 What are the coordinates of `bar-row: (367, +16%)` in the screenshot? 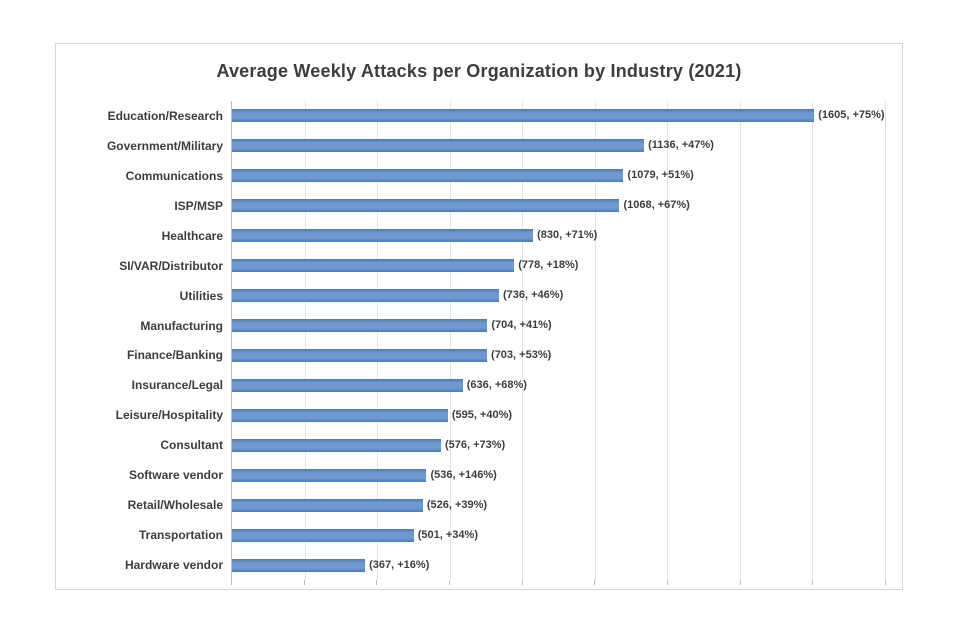 It's located at (558, 565).